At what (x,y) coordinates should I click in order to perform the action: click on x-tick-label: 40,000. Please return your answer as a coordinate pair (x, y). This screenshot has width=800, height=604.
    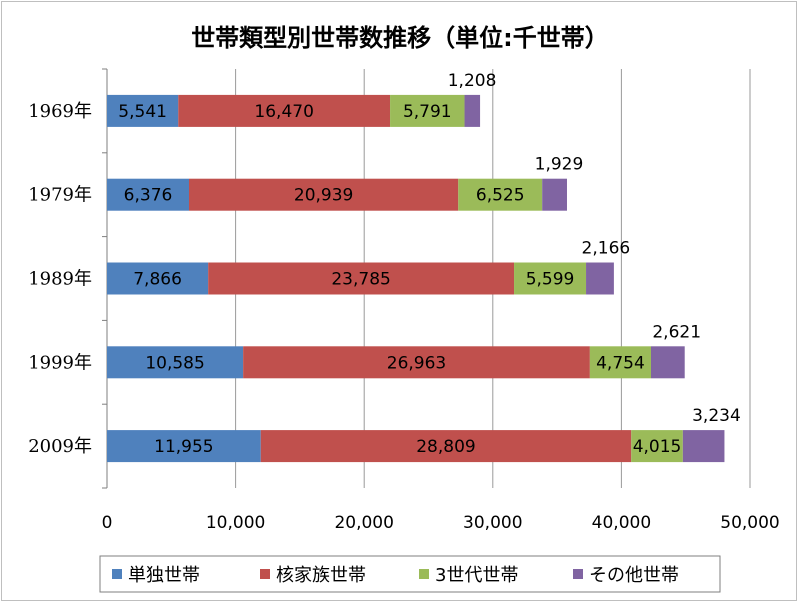
    Looking at the image, I should click on (621, 523).